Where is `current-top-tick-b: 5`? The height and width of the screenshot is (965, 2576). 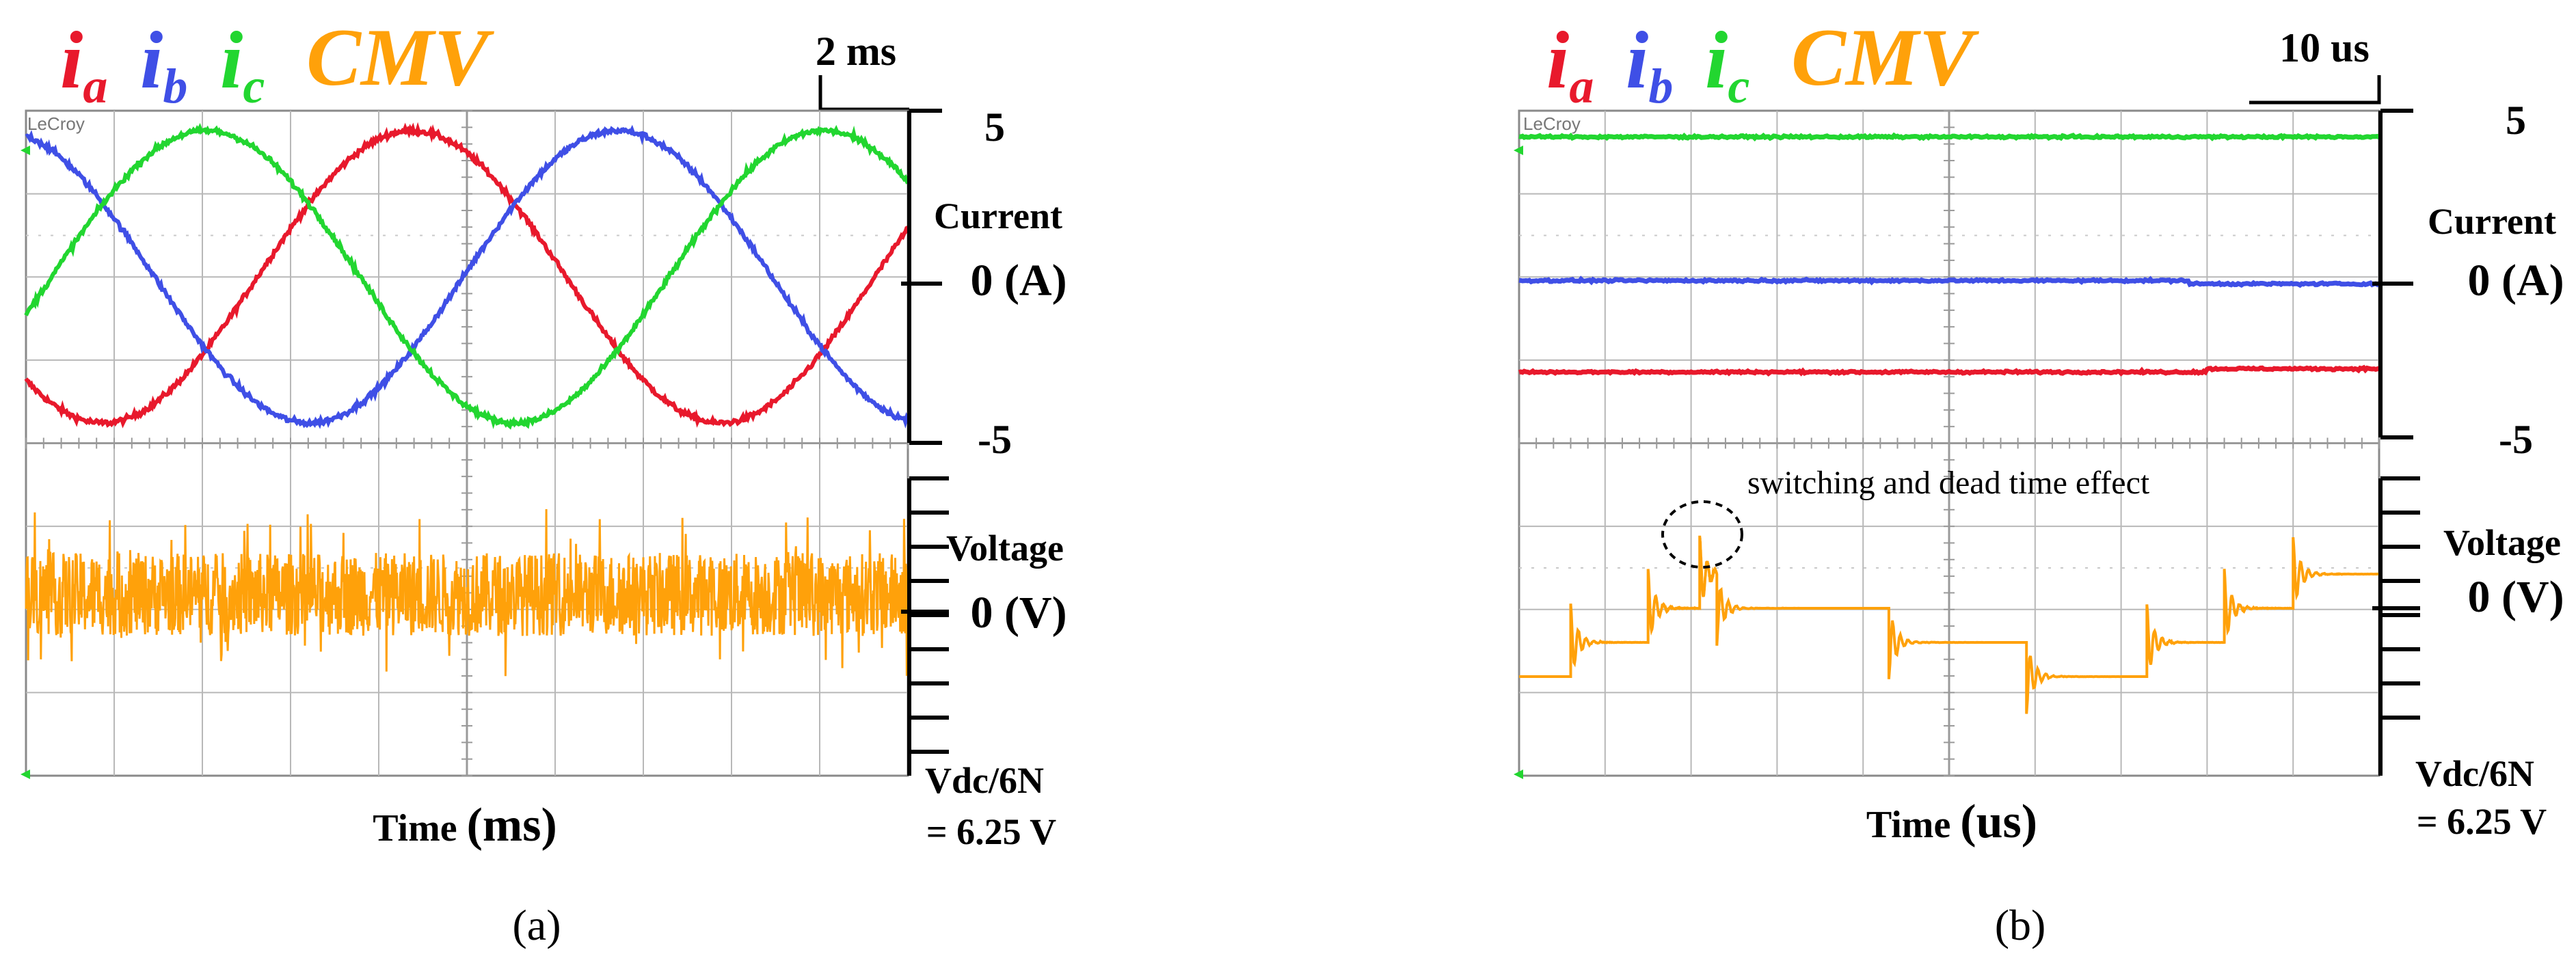 current-top-tick-b: 5 is located at coordinates (2516, 120).